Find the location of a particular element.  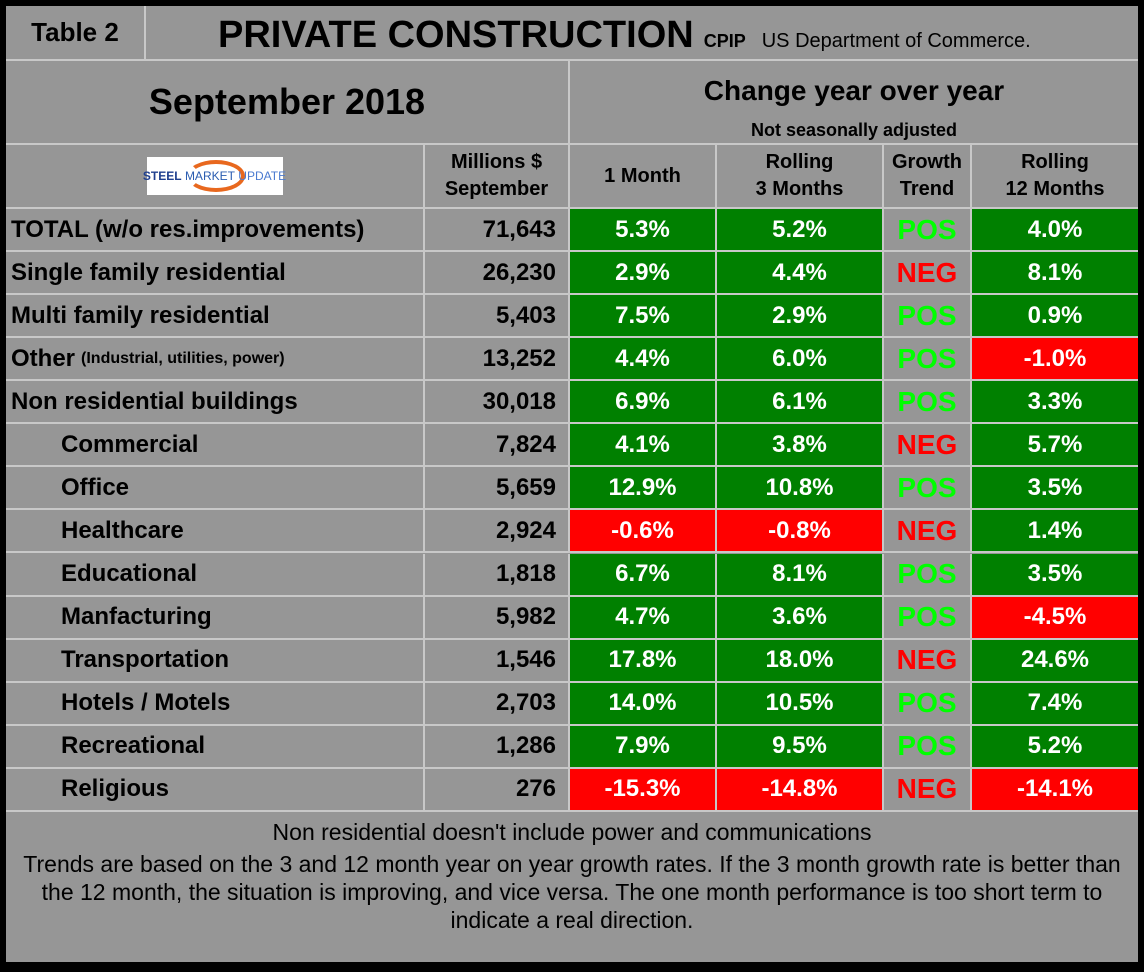

row-1-month: 4.1% is located at coordinates (643, 445).